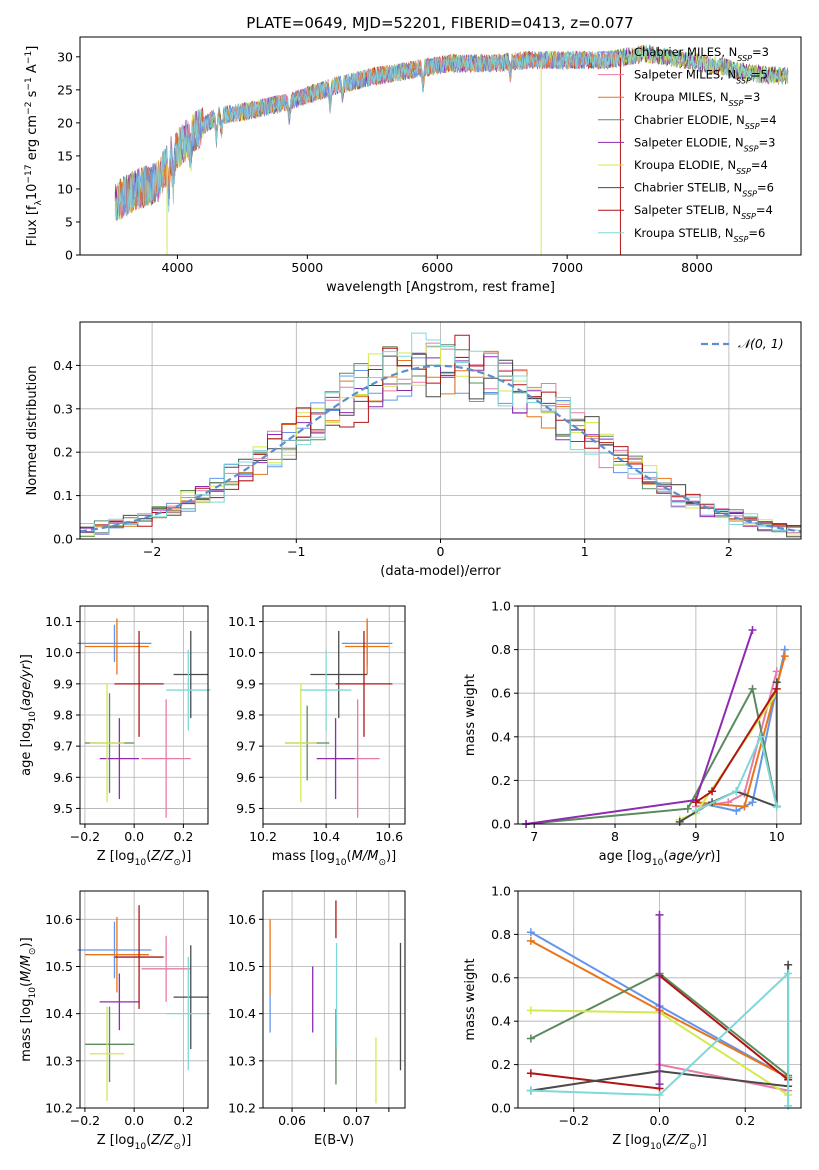  I want to click on errorbar-kroupa_stelib, so click(188, 690).